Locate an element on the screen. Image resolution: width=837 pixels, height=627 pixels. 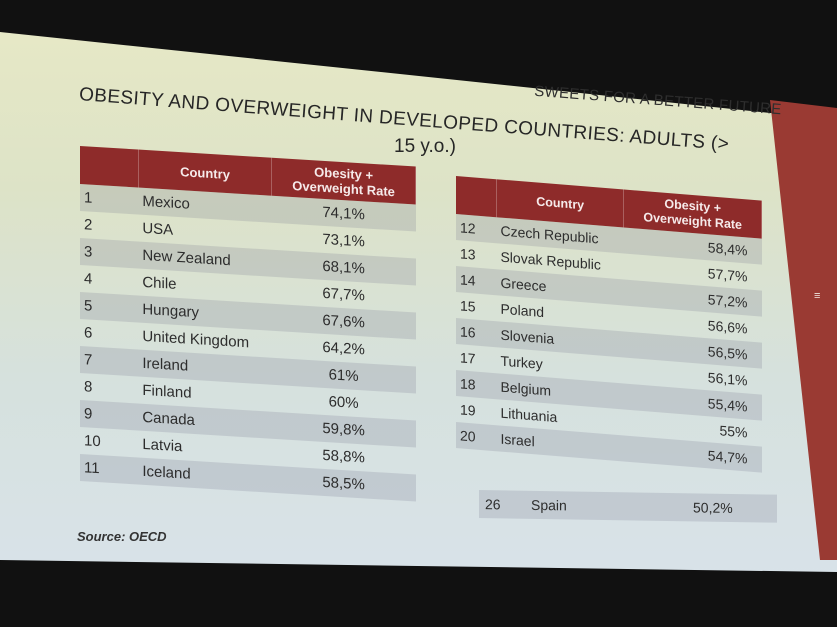
country-cell: Spain is located at coordinates (549, 505).